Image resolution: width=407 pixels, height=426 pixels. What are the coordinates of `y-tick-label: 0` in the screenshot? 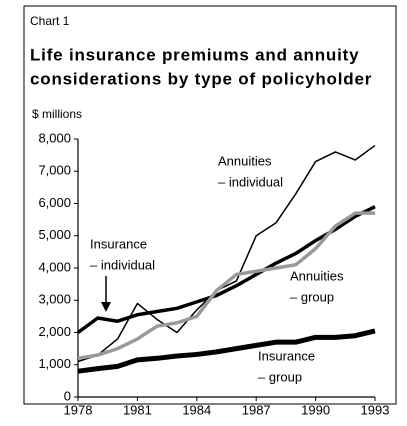 It's located at (67, 395).